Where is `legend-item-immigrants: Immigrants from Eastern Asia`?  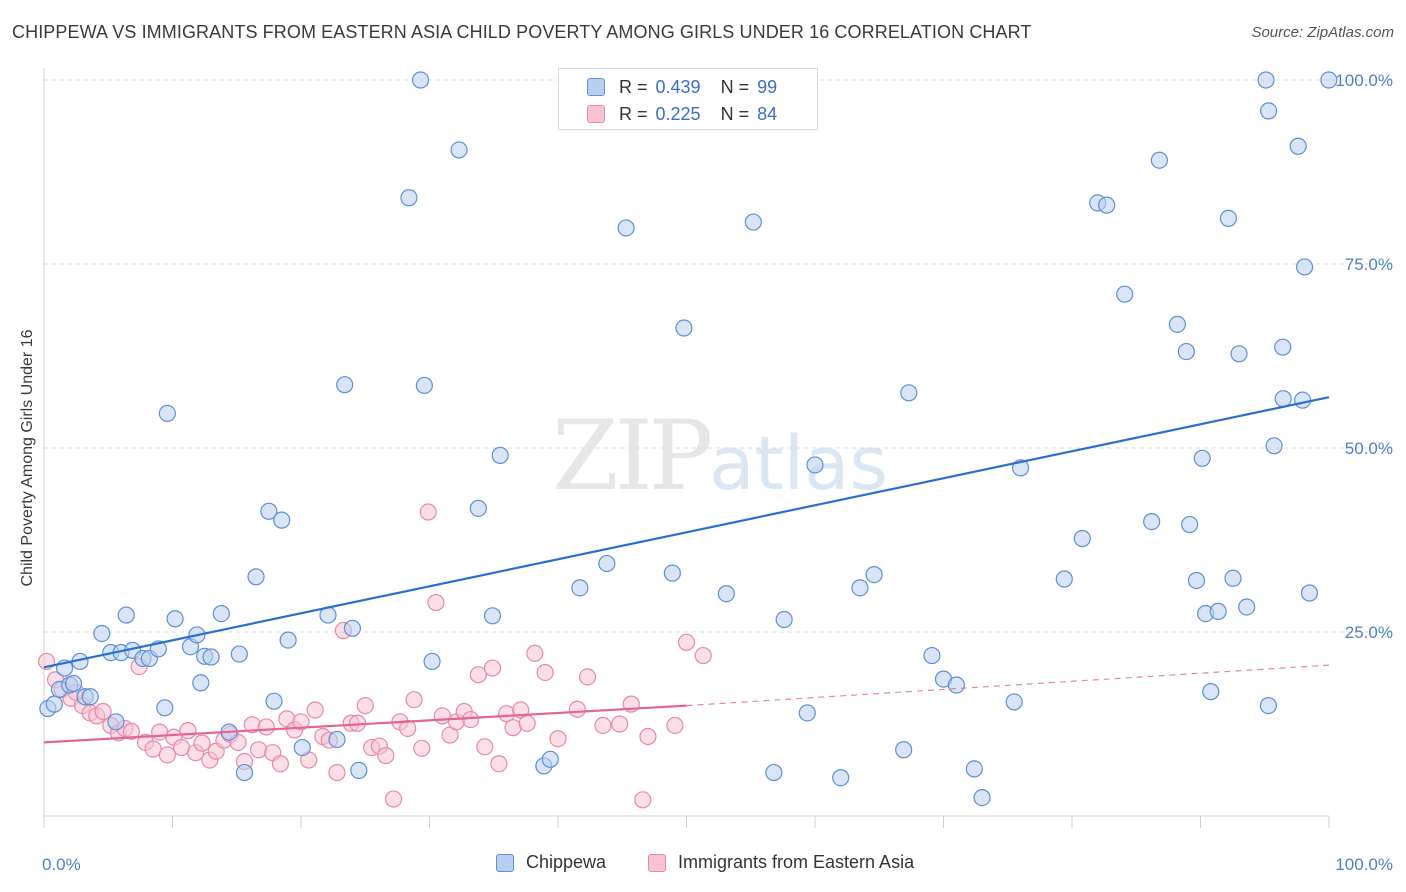 legend-item-immigrants: Immigrants from Eastern Asia is located at coordinates (781, 862).